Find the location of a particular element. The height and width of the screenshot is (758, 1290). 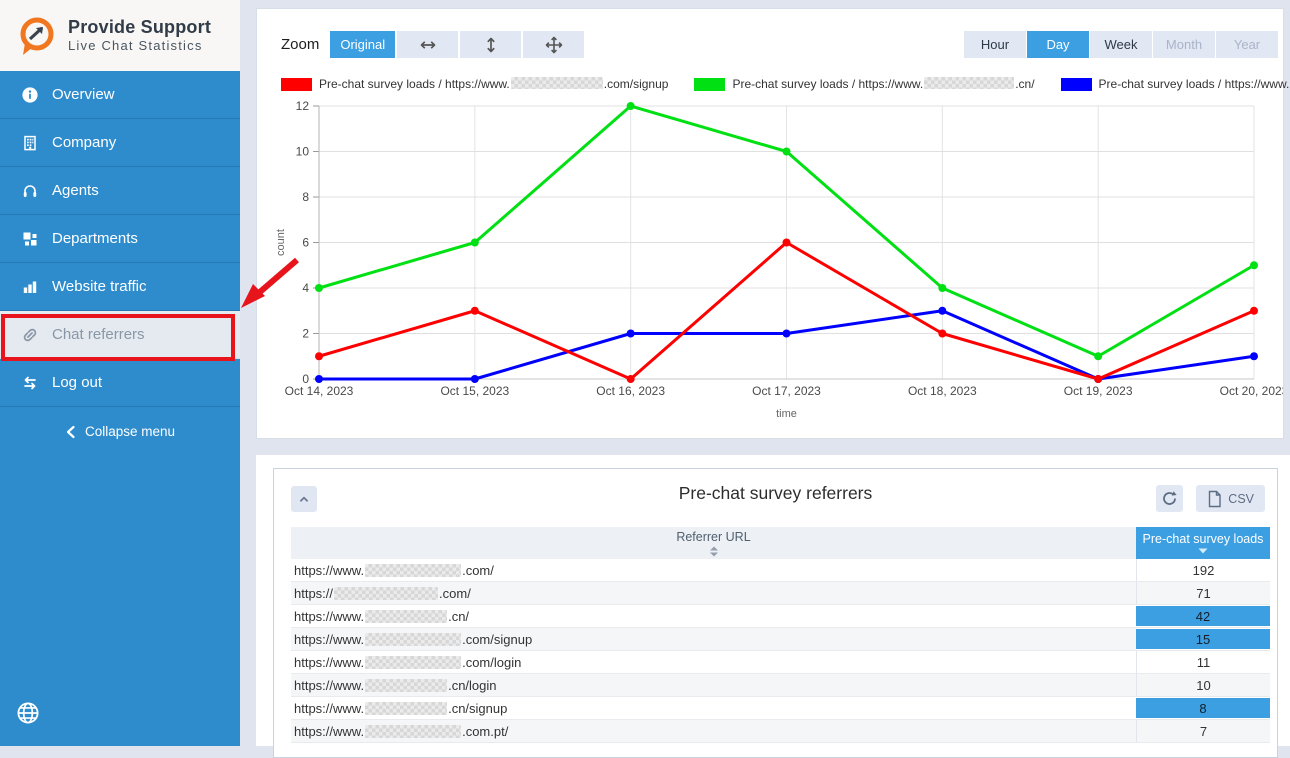

sidebar-item-departments: Departments is located at coordinates (120, 239).